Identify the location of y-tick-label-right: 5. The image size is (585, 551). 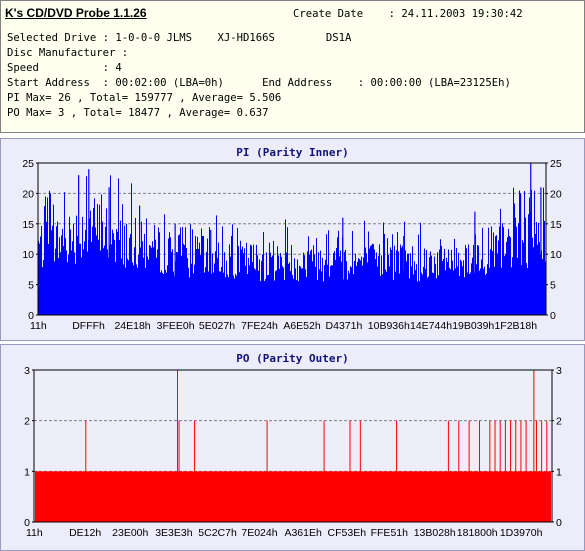
(553, 286).